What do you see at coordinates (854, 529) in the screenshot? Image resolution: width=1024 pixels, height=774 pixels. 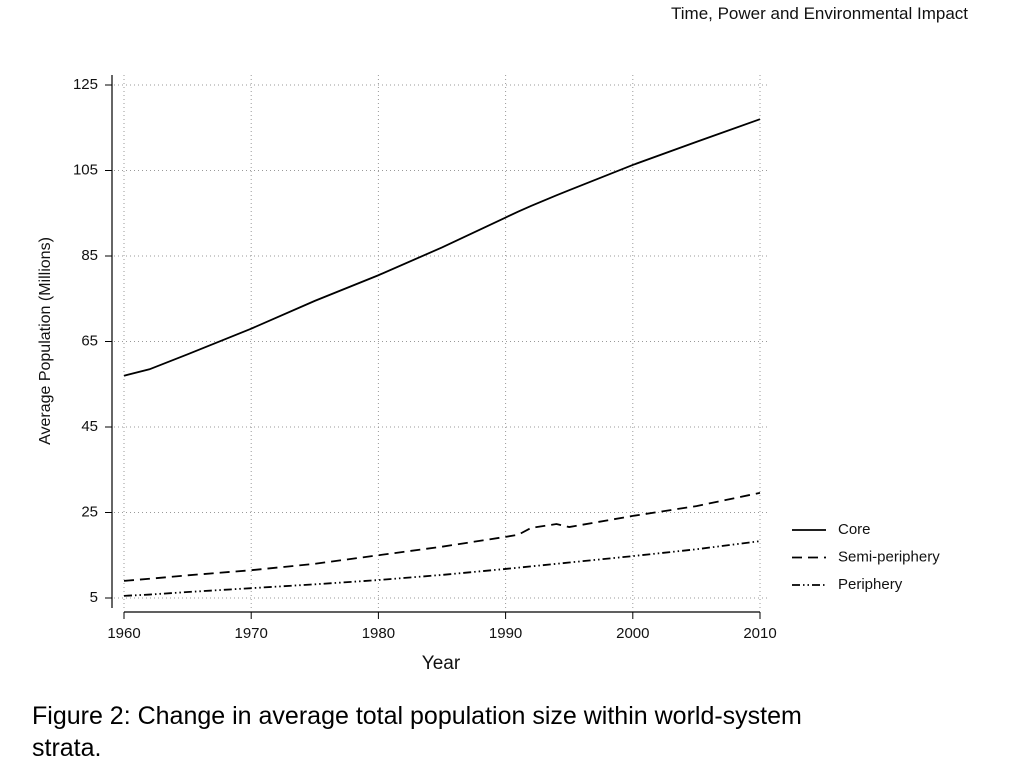 I see `legend-label: Core` at bounding box center [854, 529].